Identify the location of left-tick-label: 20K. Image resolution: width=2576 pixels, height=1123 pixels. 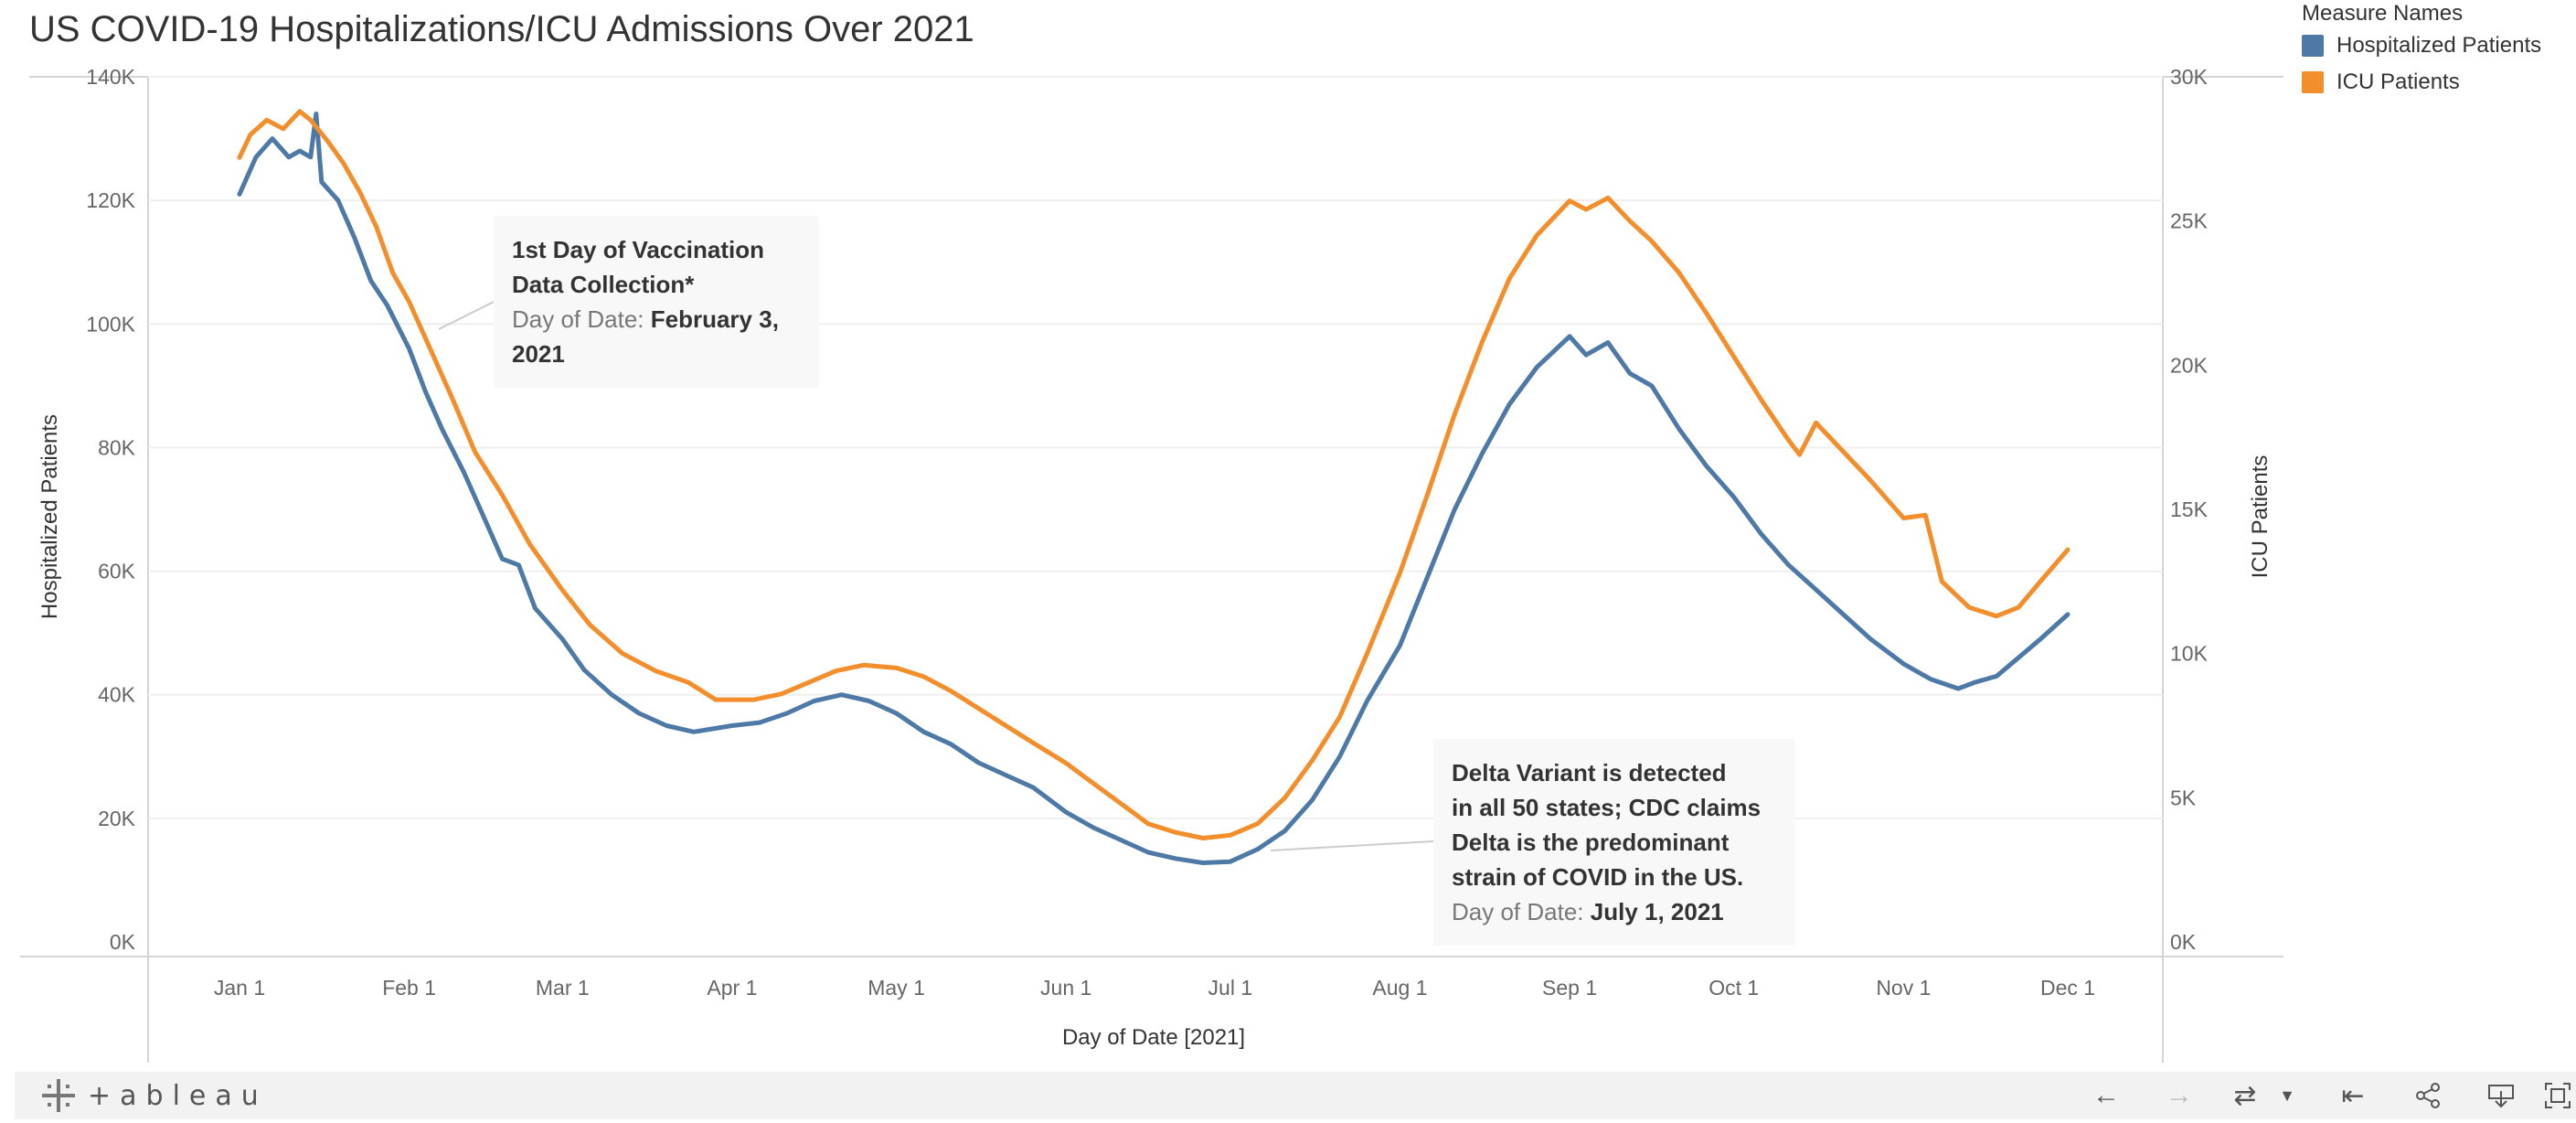
(117, 818).